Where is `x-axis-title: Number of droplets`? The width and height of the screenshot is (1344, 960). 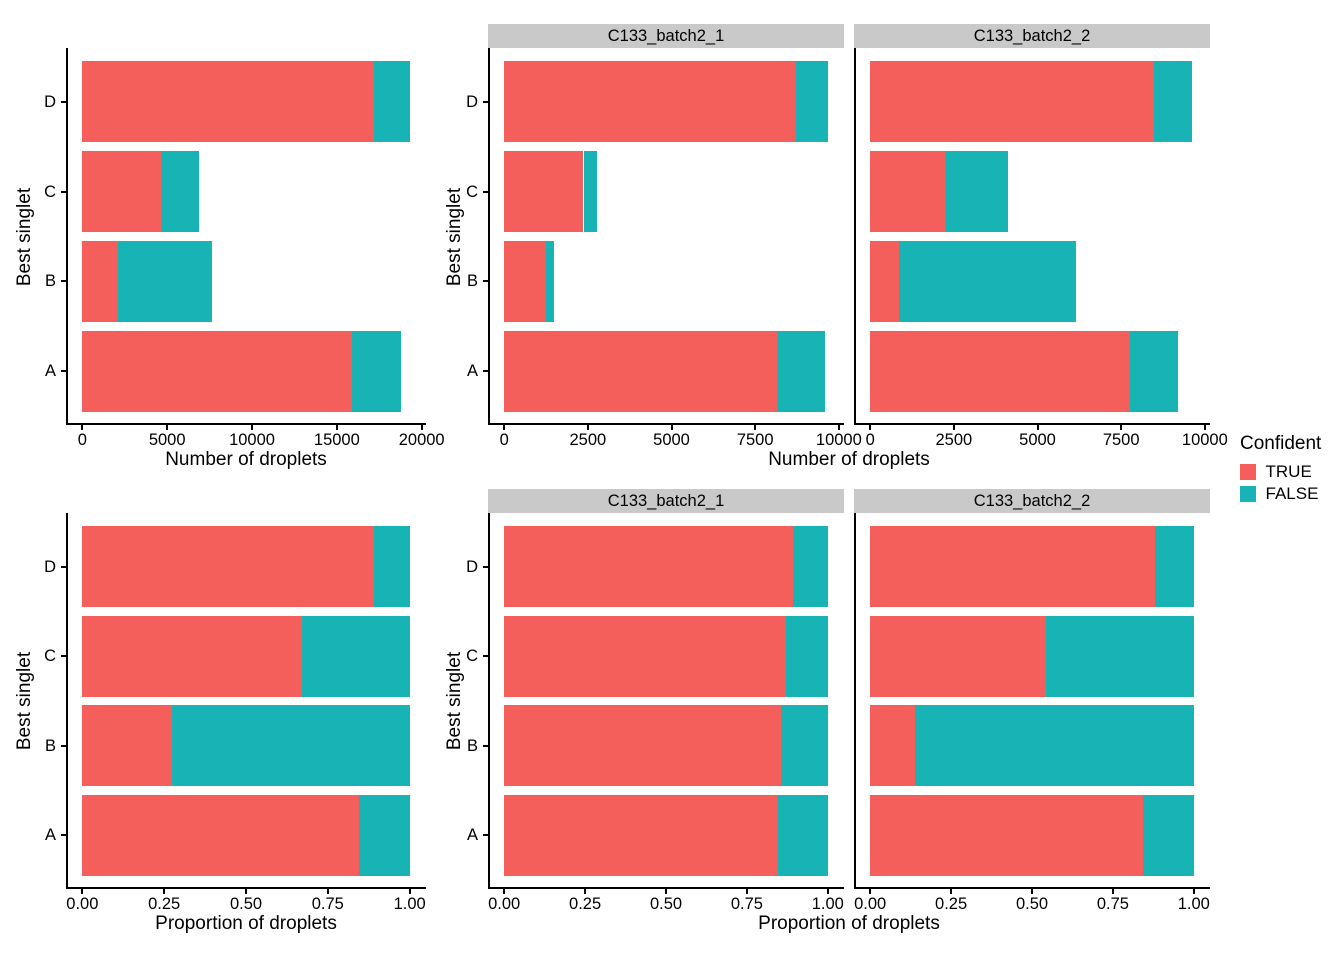
x-axis-title: Number of droplets is located at coordinates (849, 459).